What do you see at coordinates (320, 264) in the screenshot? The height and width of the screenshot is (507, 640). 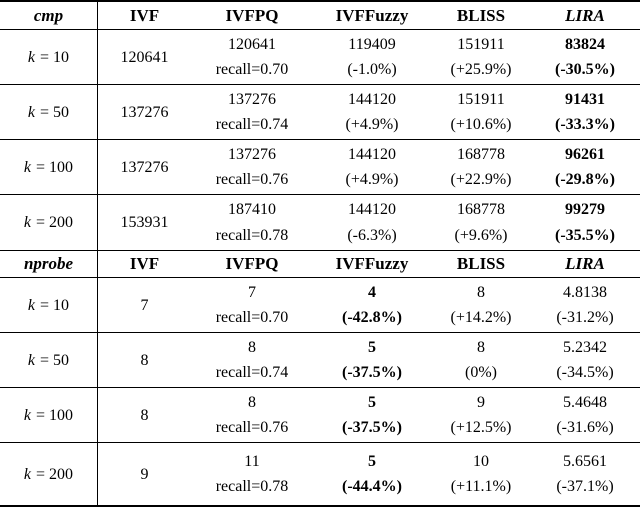 I see `nprobe-header-row: nprobe IVF IVFPQ IVFFuzzy BLISS LIRA` at bounding box center [320, 264].